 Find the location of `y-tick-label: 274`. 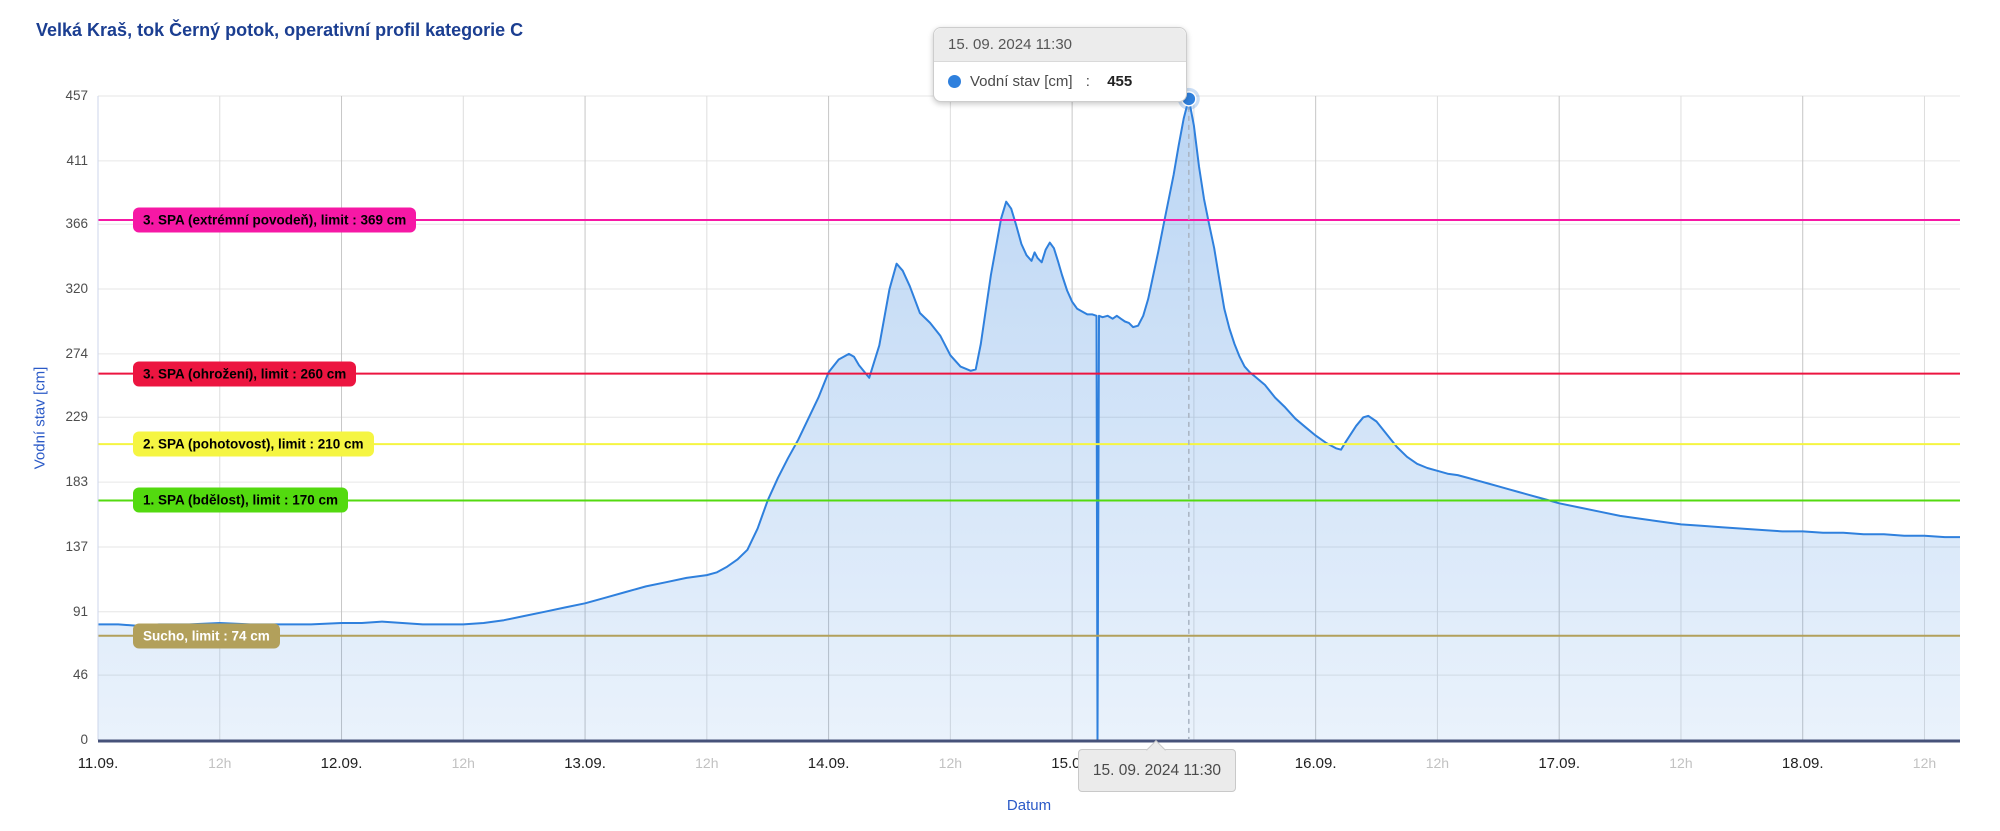

y-tick-label: 274 is located at coordinates (76, 353).